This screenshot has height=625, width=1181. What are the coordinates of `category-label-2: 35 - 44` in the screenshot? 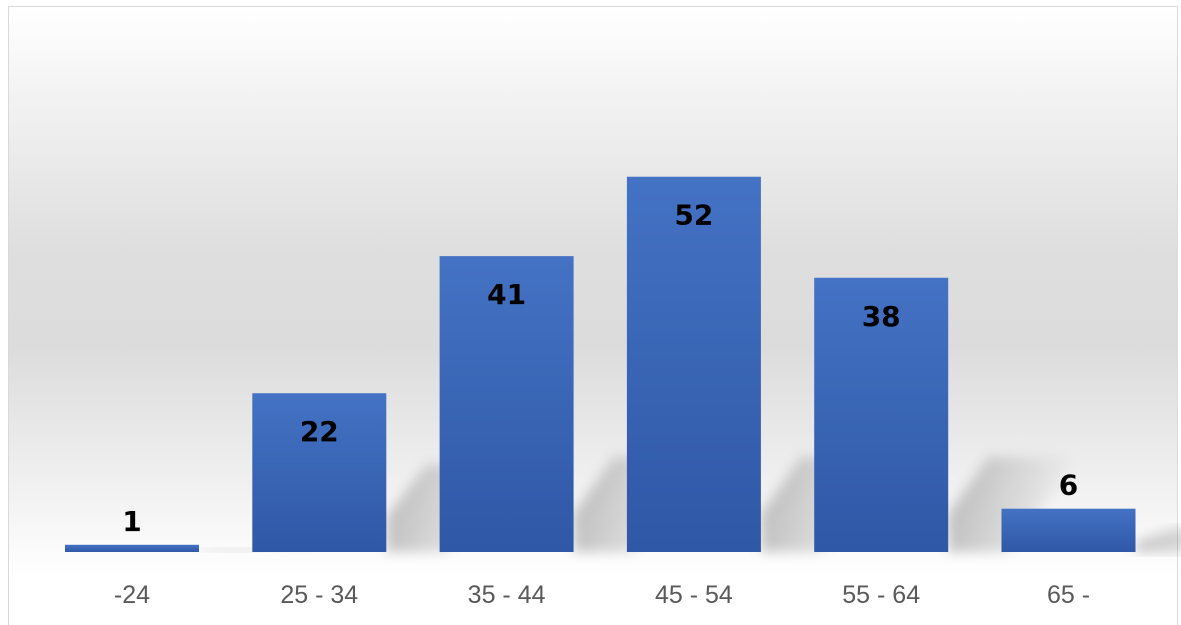 It's located at (507, 595).